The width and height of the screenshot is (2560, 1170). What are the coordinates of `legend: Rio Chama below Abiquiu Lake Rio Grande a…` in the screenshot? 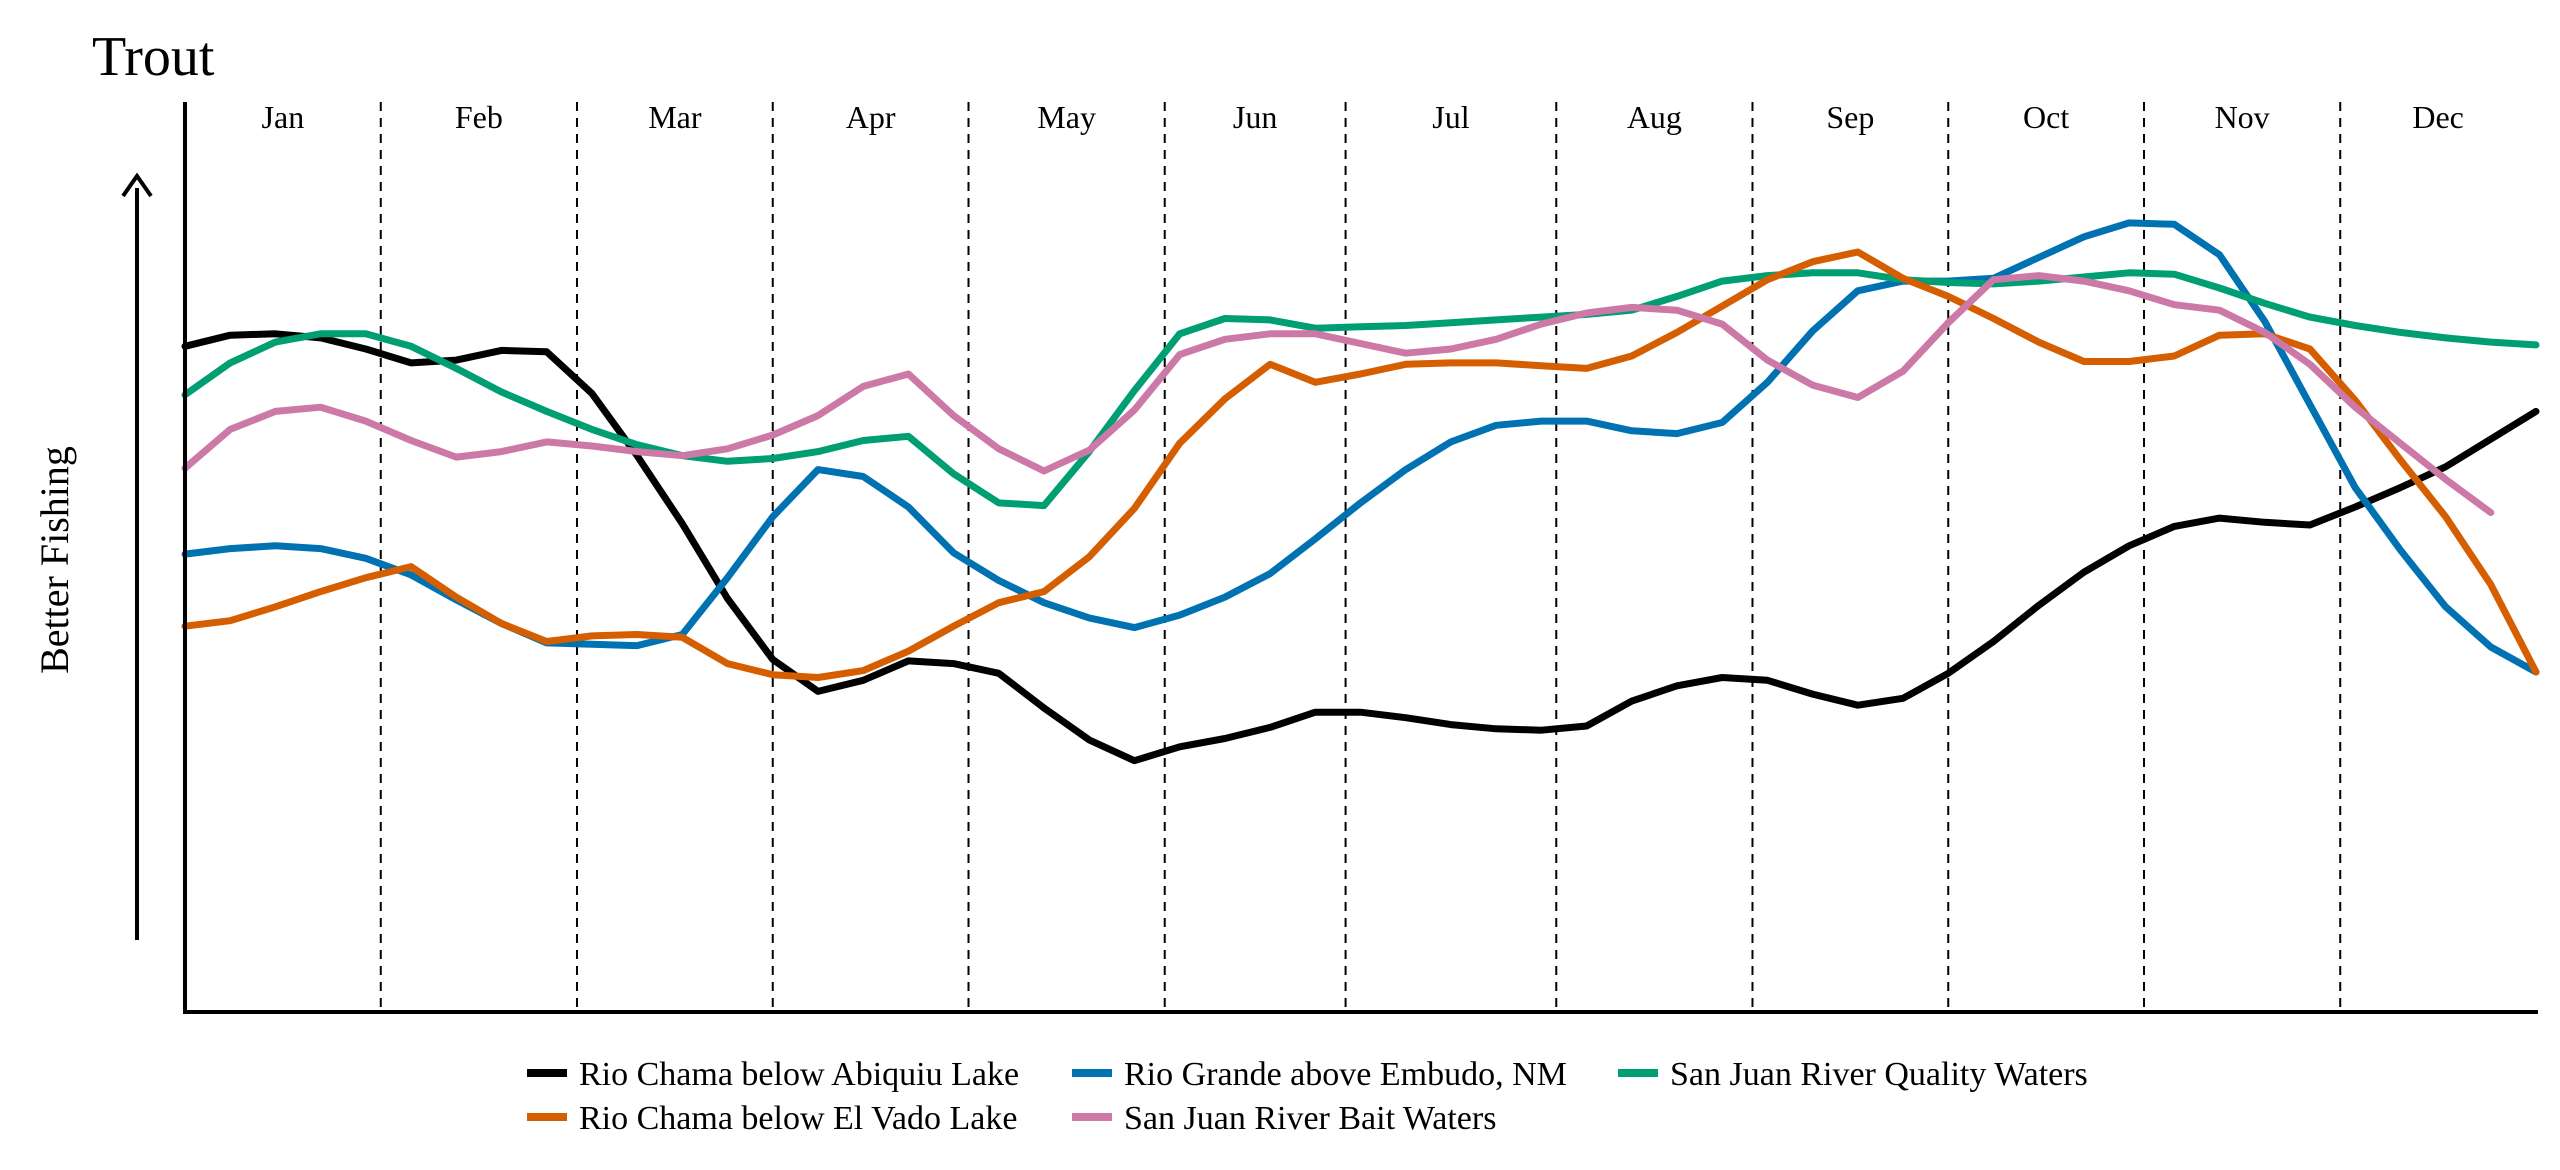 It's located at (1307, 1096).